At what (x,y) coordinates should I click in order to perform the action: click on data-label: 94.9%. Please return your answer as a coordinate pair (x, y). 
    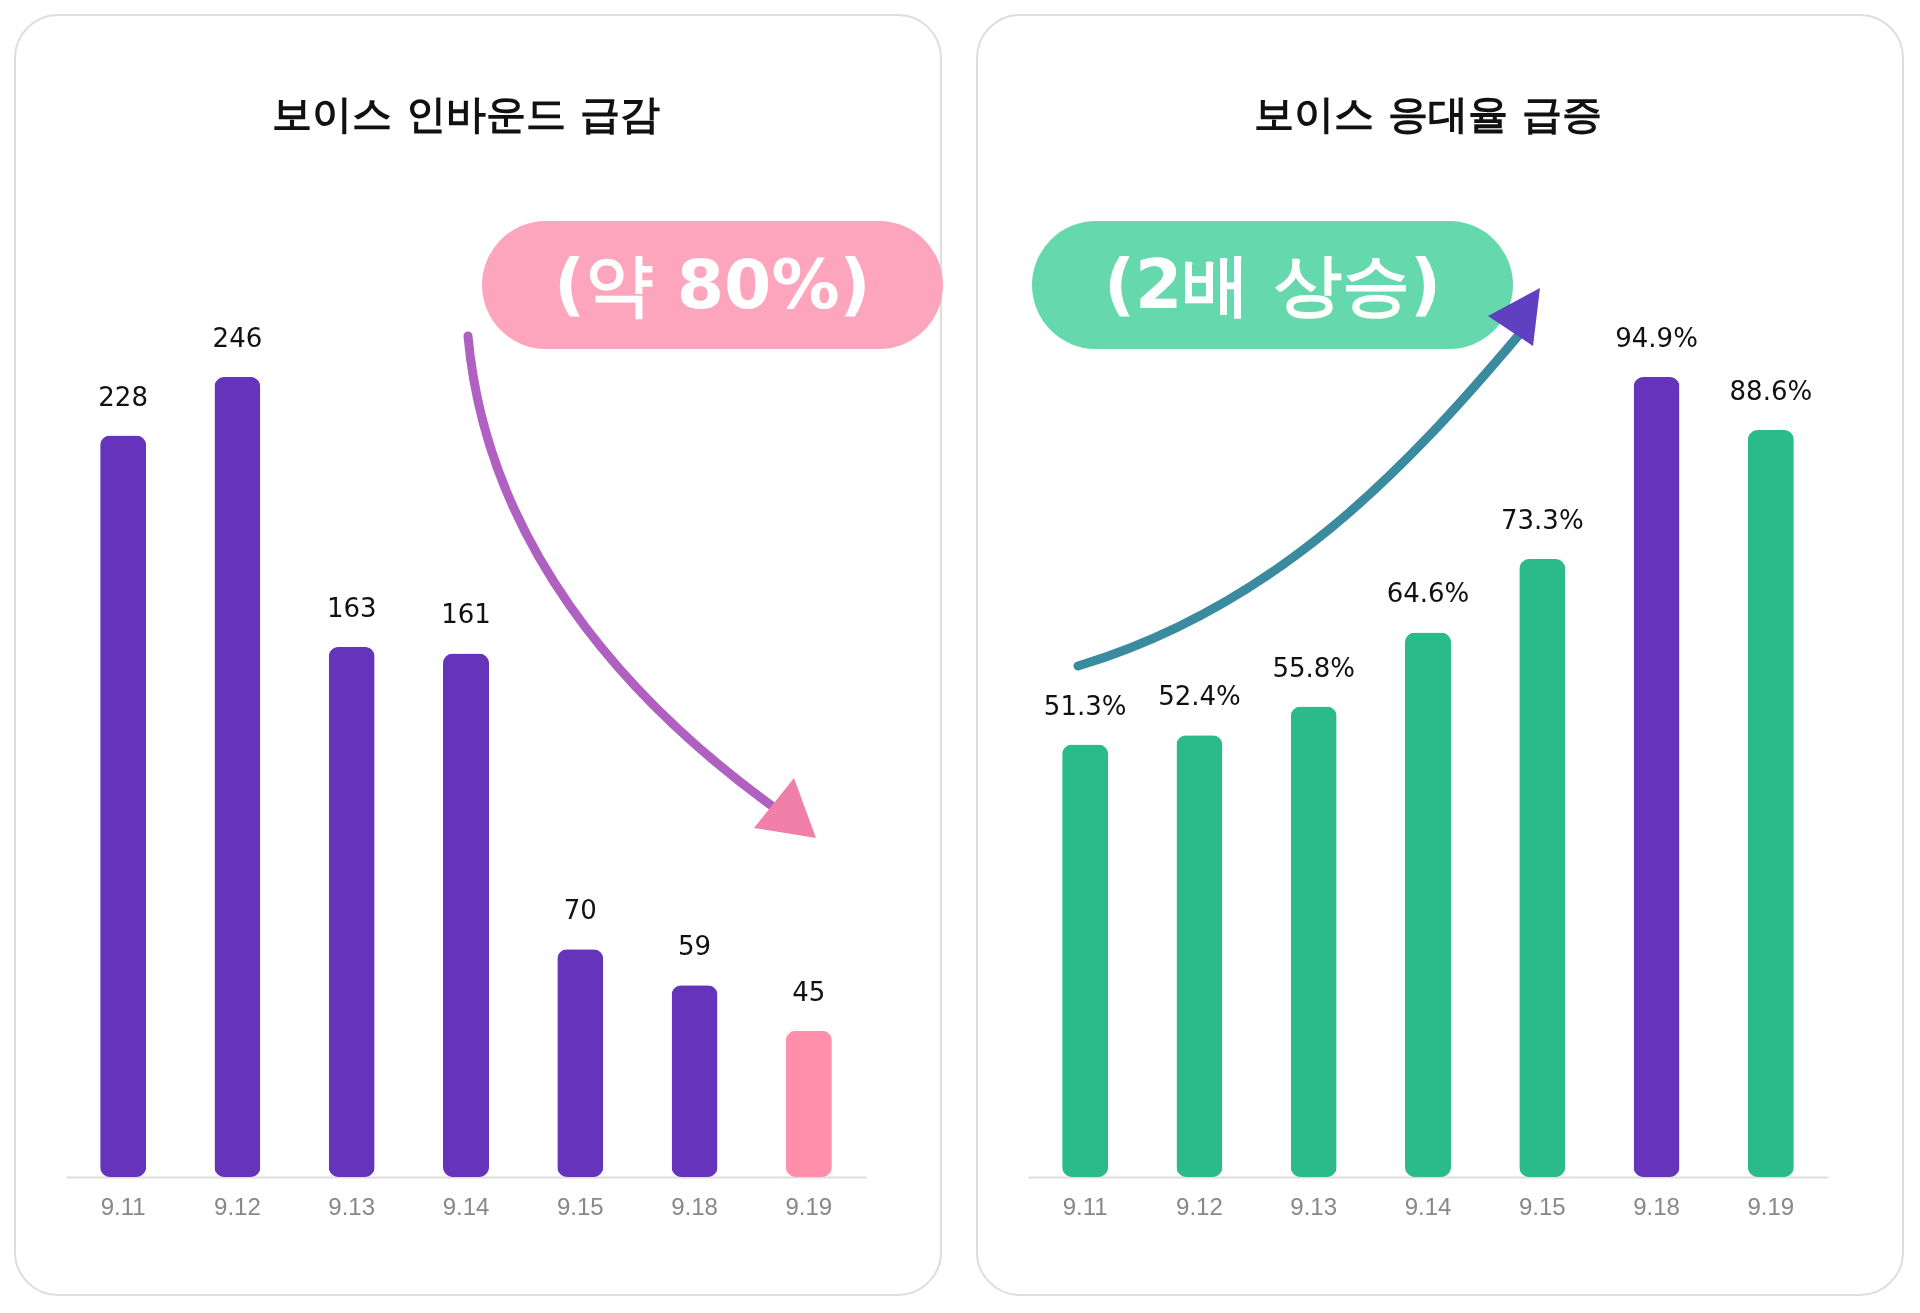
    Looking at the image, I should click on (1656, 338).